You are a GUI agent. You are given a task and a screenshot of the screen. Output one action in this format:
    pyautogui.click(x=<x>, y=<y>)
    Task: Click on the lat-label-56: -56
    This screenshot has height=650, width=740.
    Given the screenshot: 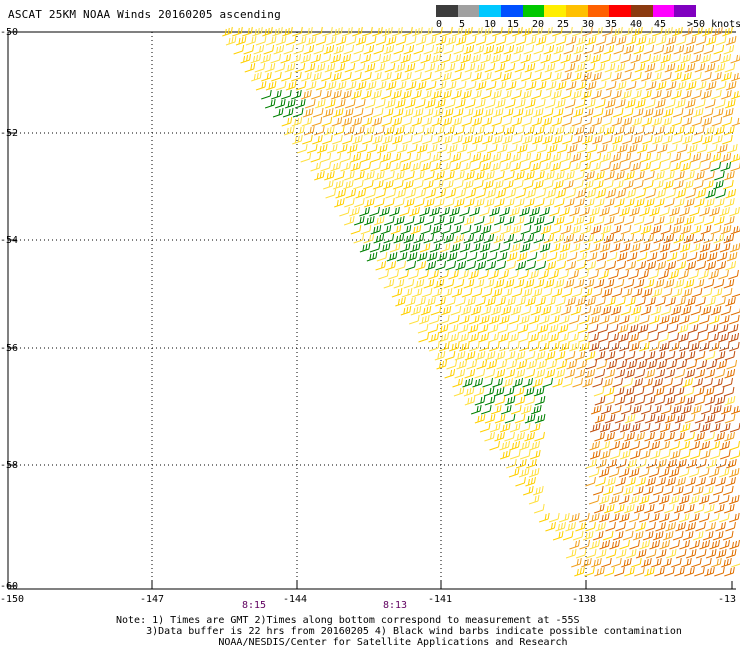 What is the action you would take?
    pyautogui.click(x=9, y=348)
    